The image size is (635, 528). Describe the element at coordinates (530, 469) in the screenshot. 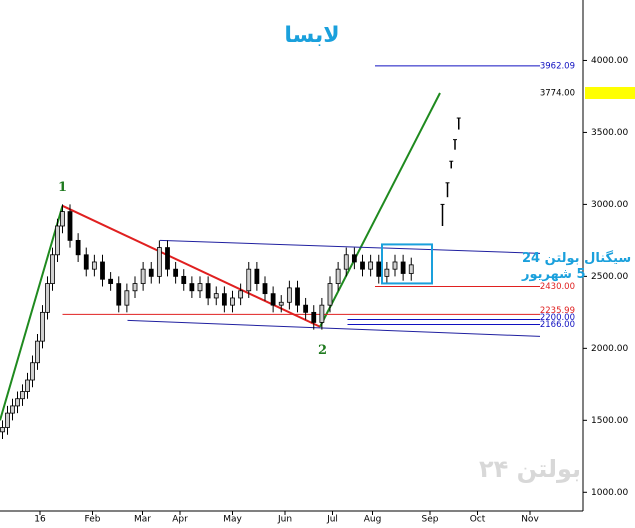

I see `watermark: بولتن ۲۴` at that location.